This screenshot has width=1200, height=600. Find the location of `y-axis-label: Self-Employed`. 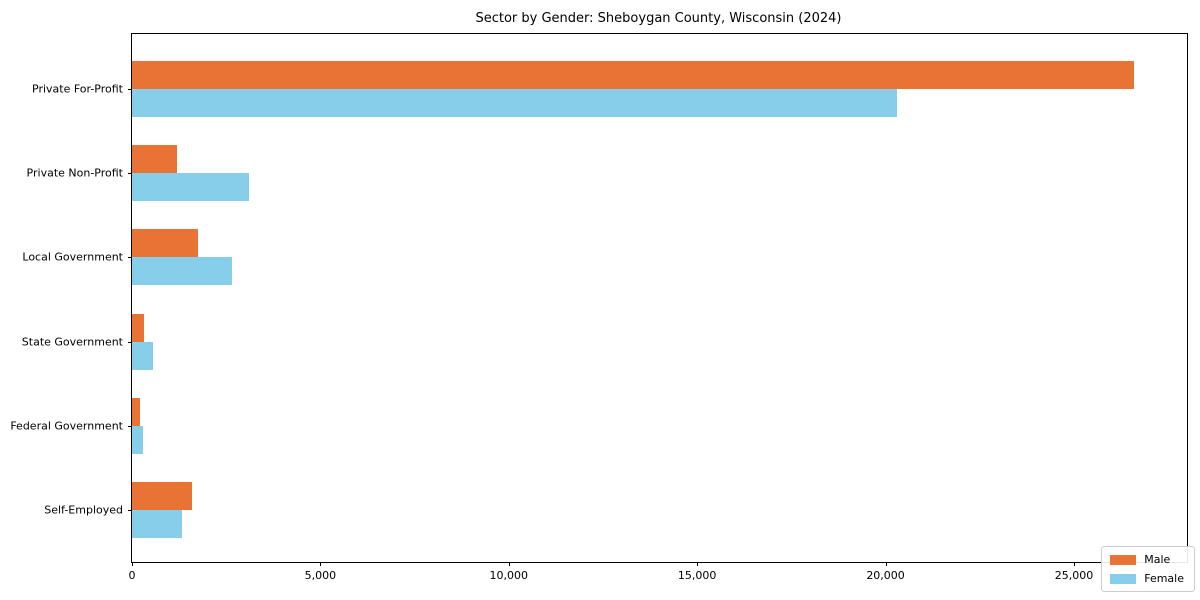

y-axis-label: Self-Employed is located at coordinates (83, 510).